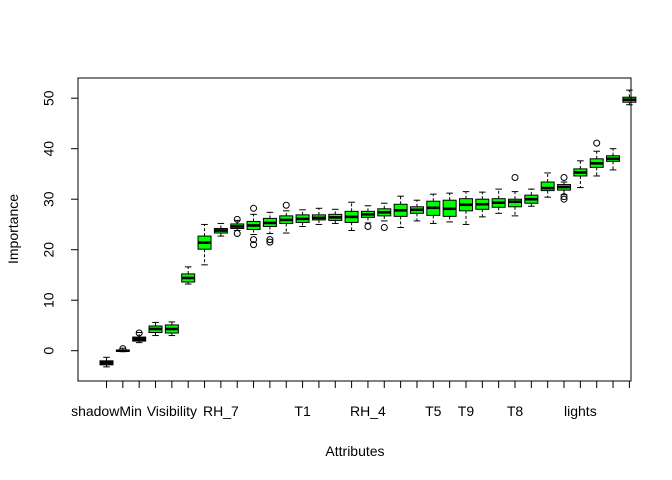 This screenshot has width=672, height=480. I want to click on y-tick-label: 10, so click(49, 300).